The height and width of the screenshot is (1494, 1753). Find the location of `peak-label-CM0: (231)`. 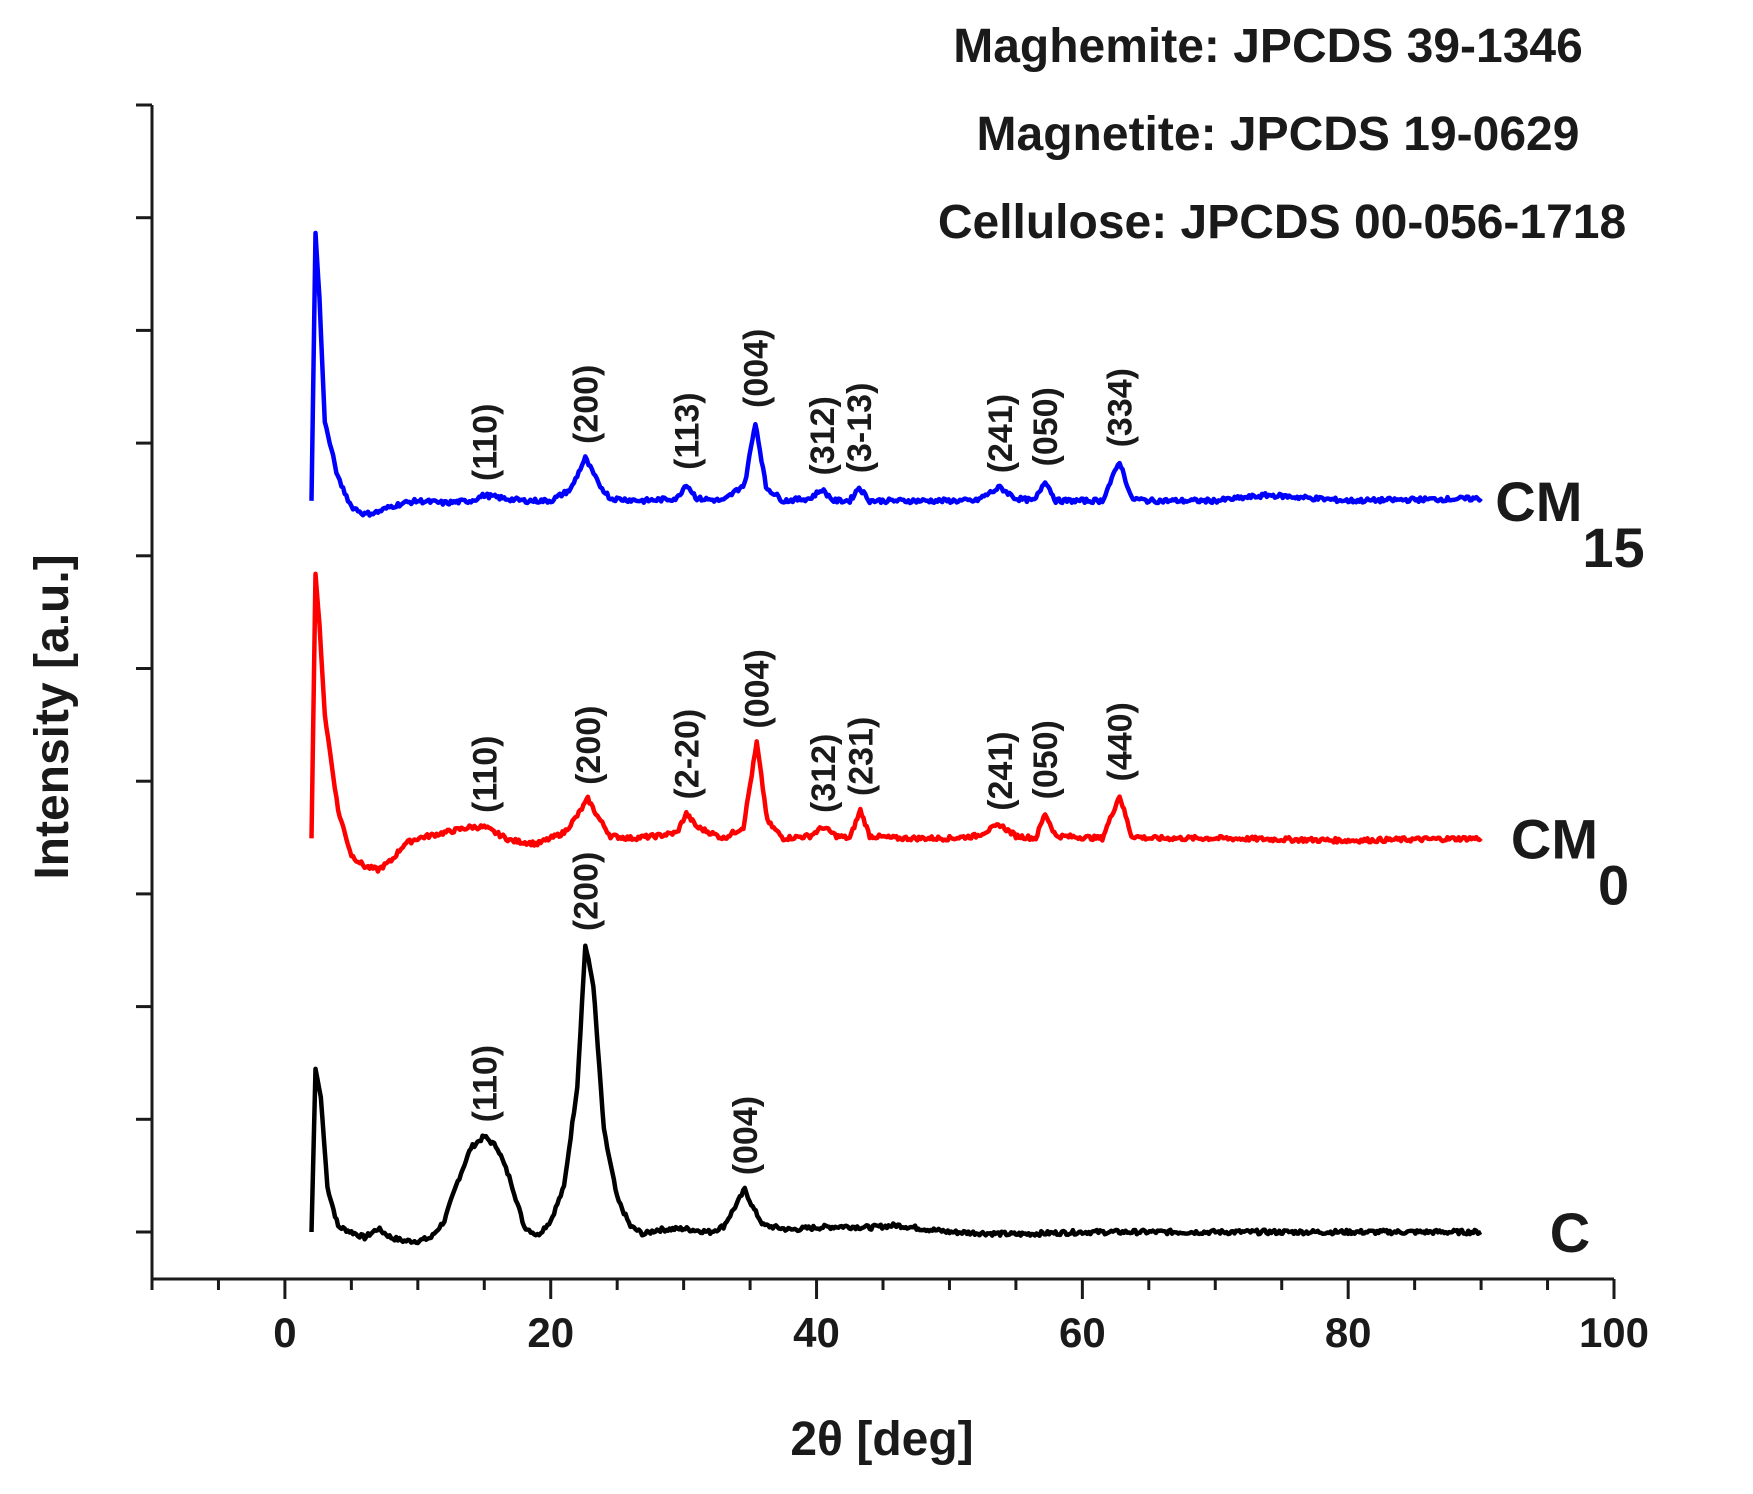

peak-label-CM0: (231) is located at coordinates (861, 756).